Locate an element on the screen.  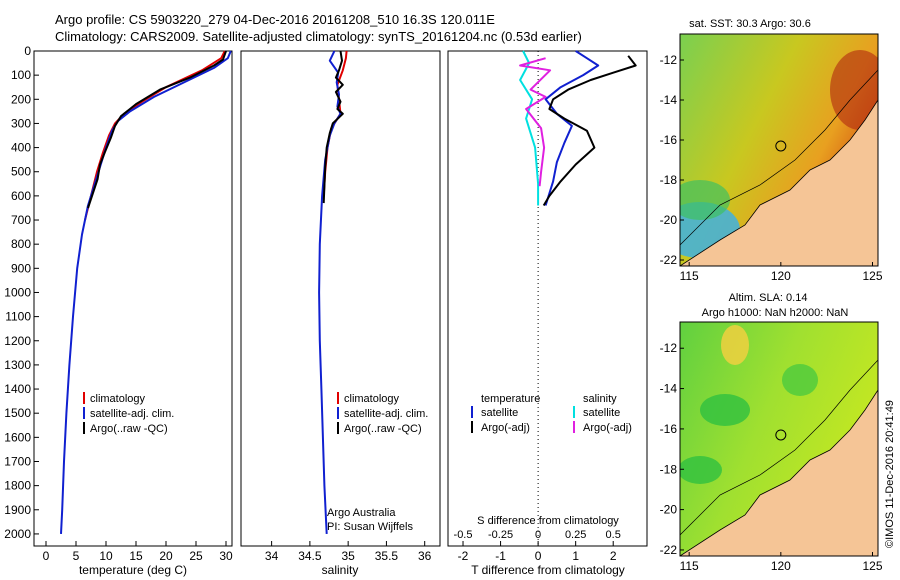
x2-tick-label: -0.5 is located at coordinates (463, 535).